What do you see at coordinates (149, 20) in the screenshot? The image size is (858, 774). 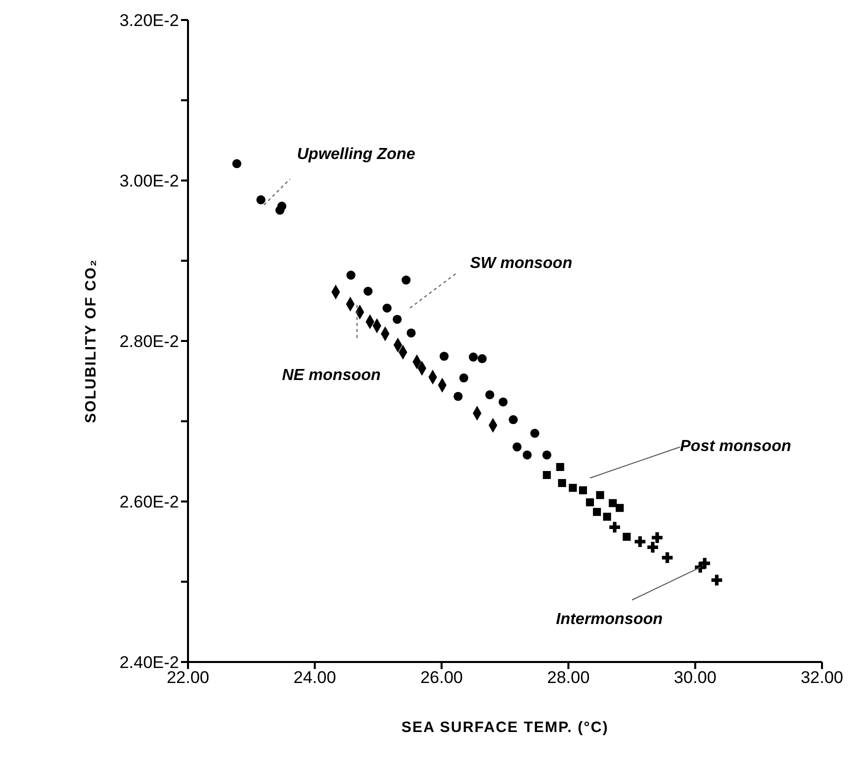 I see `y-tick-label: 3.20E-2` at bounding box center [149, 20].